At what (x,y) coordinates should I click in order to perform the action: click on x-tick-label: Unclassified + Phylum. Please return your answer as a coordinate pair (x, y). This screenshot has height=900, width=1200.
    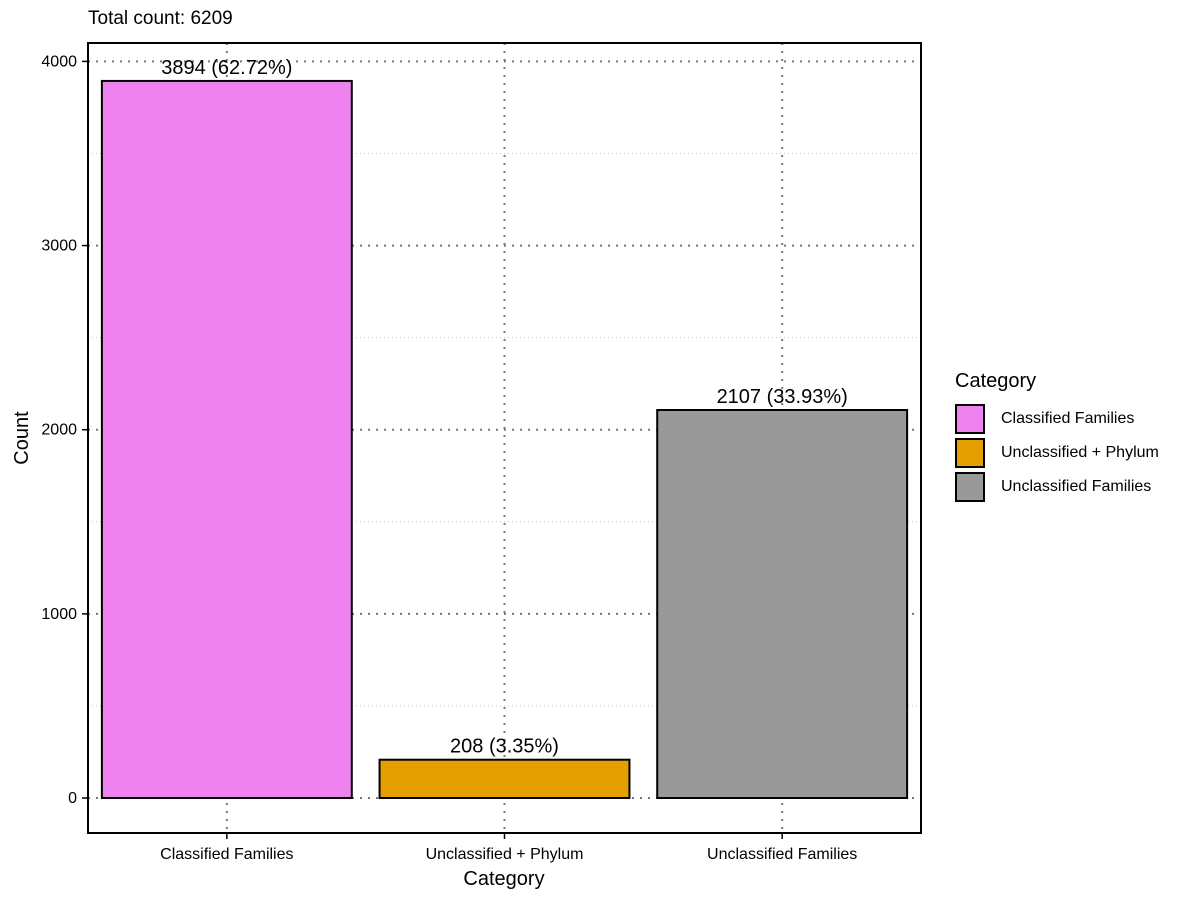
    Looking at the image, I should click on (505, 854).